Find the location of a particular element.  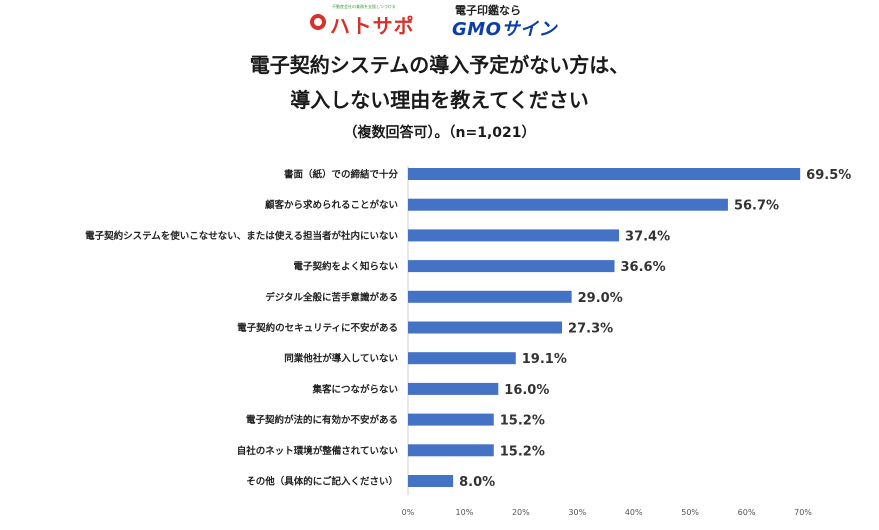

gmo-sign-logo: 電子印鑑なら GMOサイン is located at coordinates (522, 21).